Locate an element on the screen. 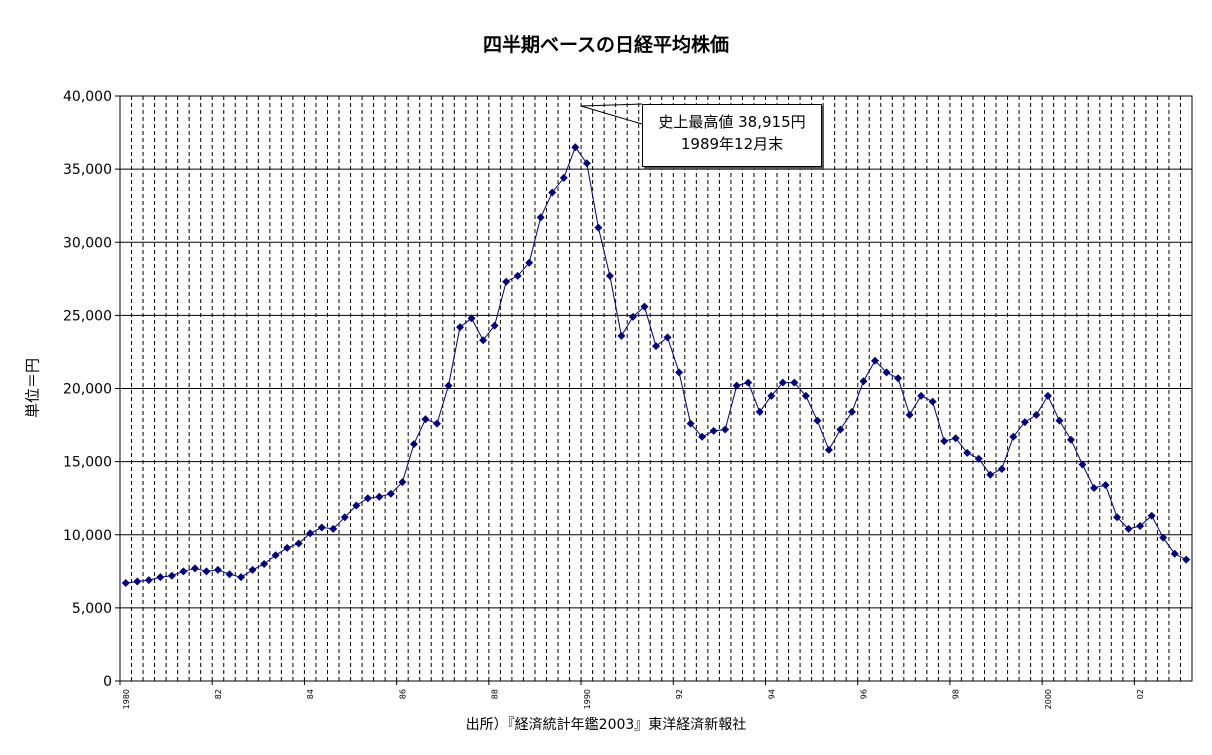 This screenshot has height=755, width=1212. y-tick-label: 20,000 is located at coordinates (87, 390).